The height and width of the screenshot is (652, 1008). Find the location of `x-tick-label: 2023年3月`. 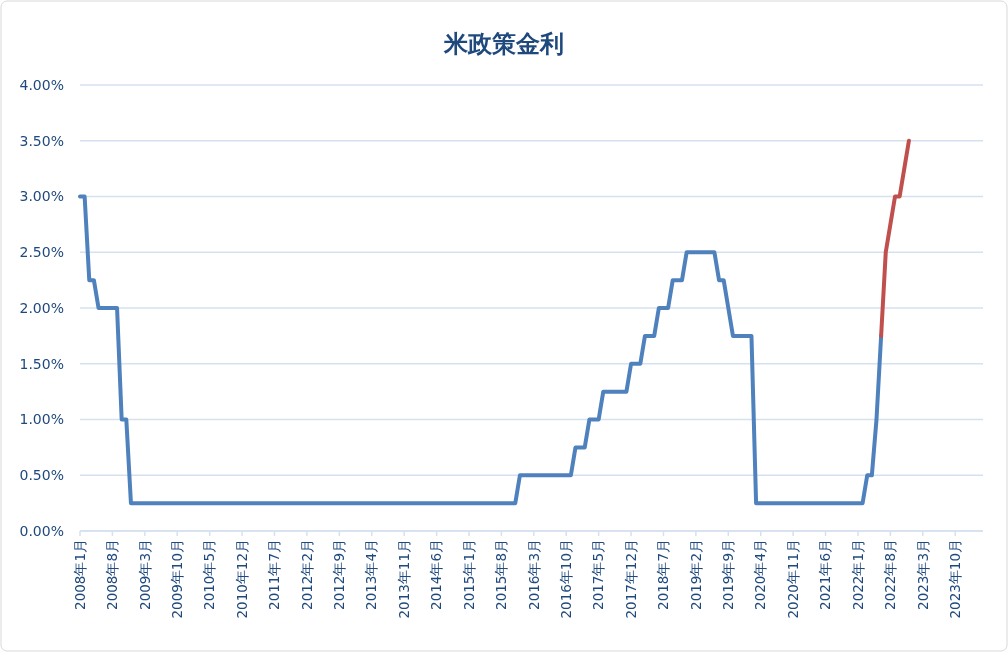

x-tick-label: 2023年3月 is located at coordinates (922, 574).